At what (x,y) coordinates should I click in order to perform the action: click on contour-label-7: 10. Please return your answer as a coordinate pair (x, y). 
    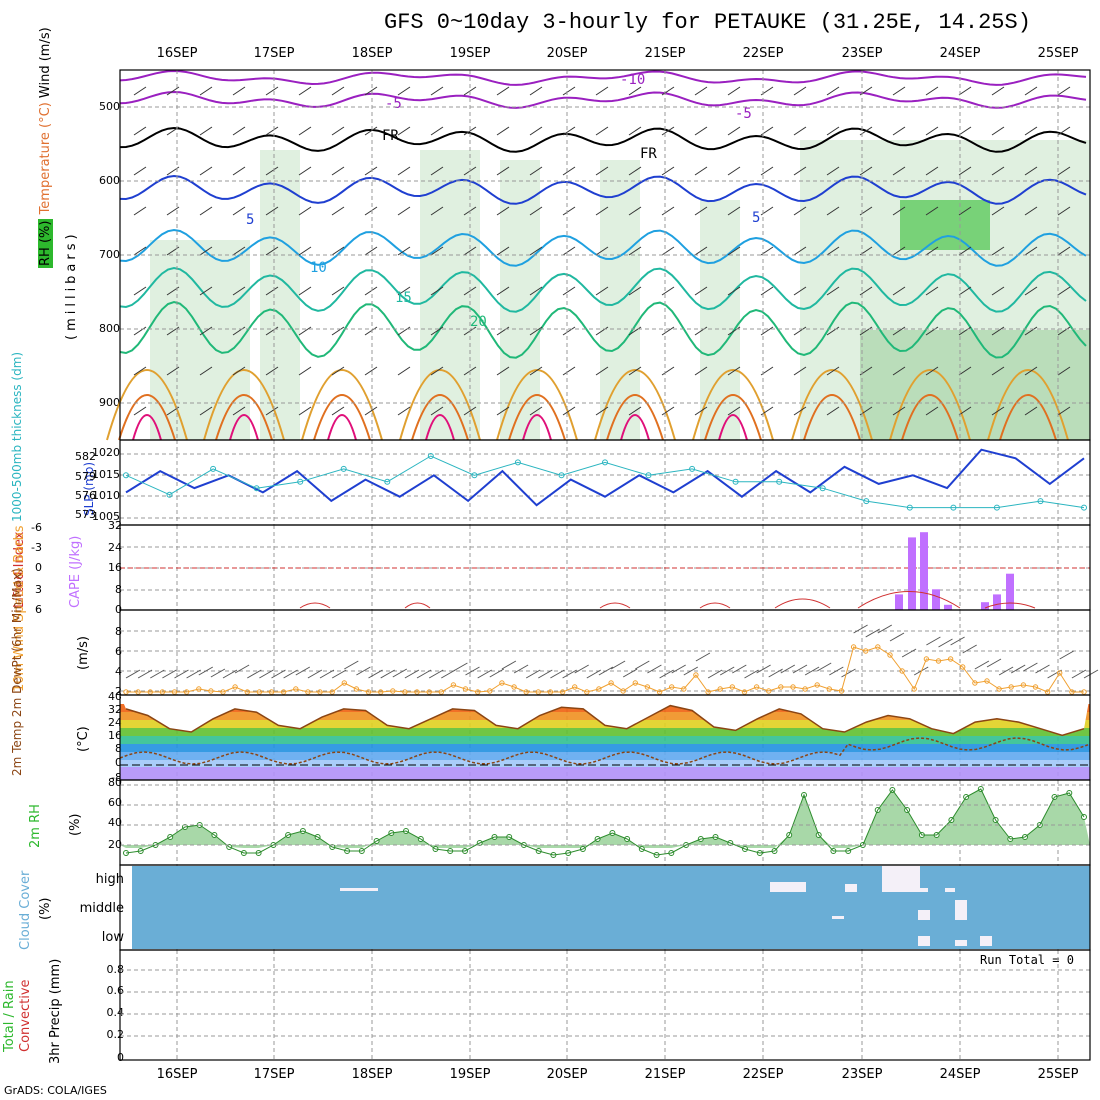
    Looking at the image, I should click on (318, 268).